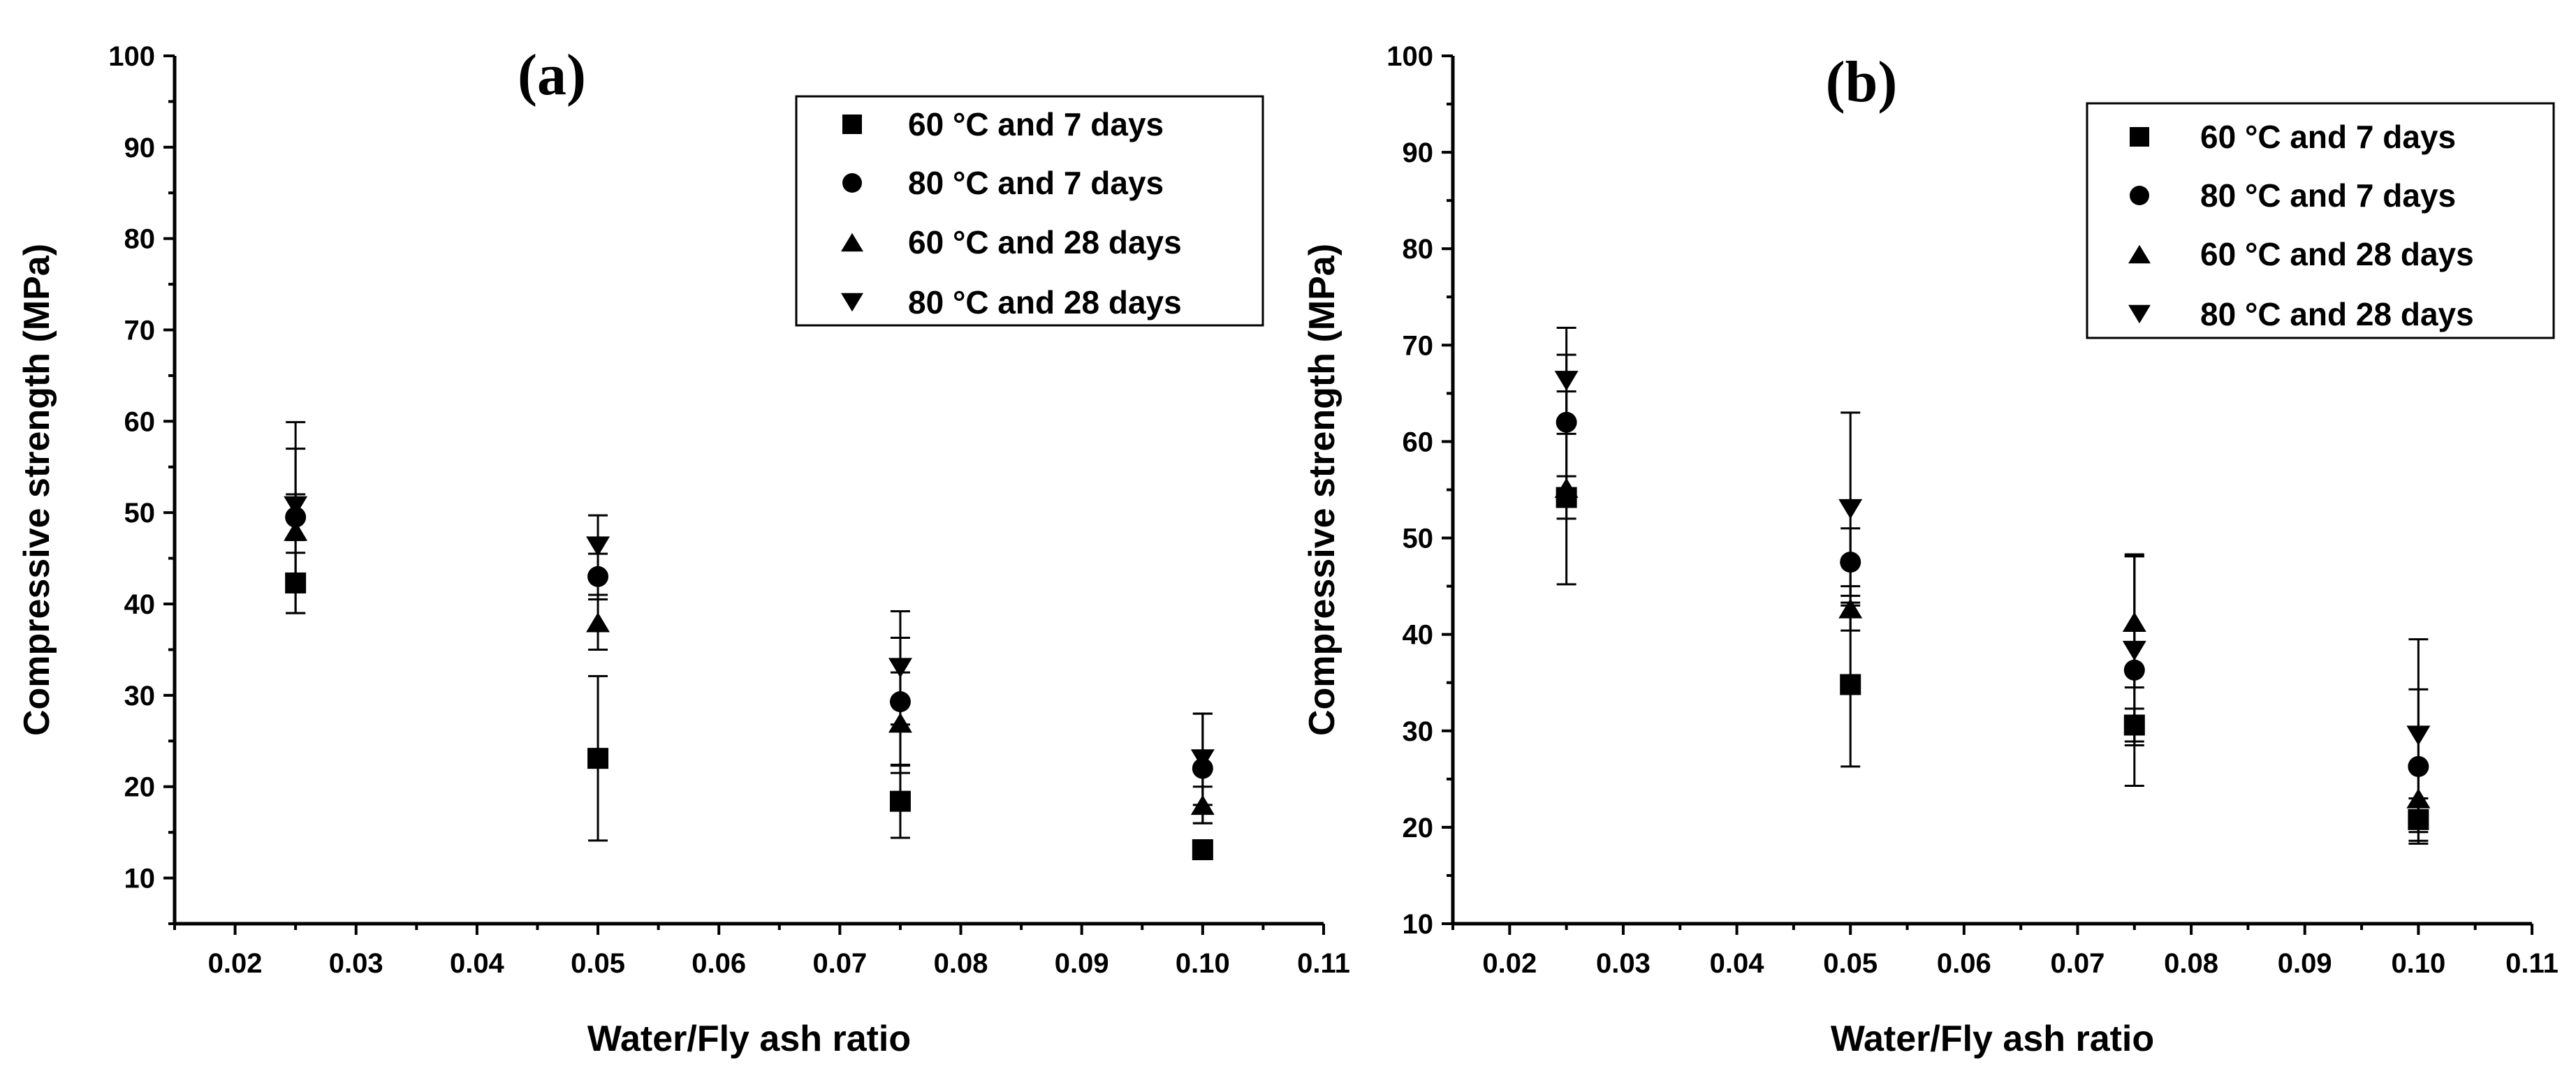 The height and width of the screenshot is (1078, 2576). Describe the element at coordinates (552, 76) in the screenshot. I see `panel-label: (a)` at that location.